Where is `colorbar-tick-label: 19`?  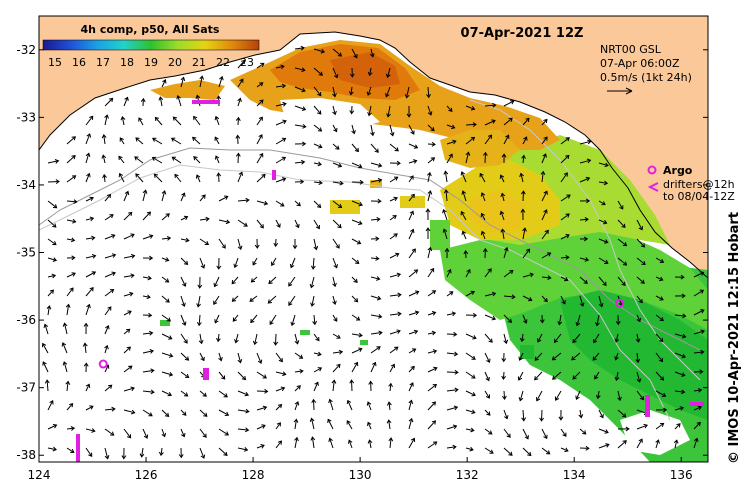
colorbar-tick-label: 19 is located at coordinates (151, 62).